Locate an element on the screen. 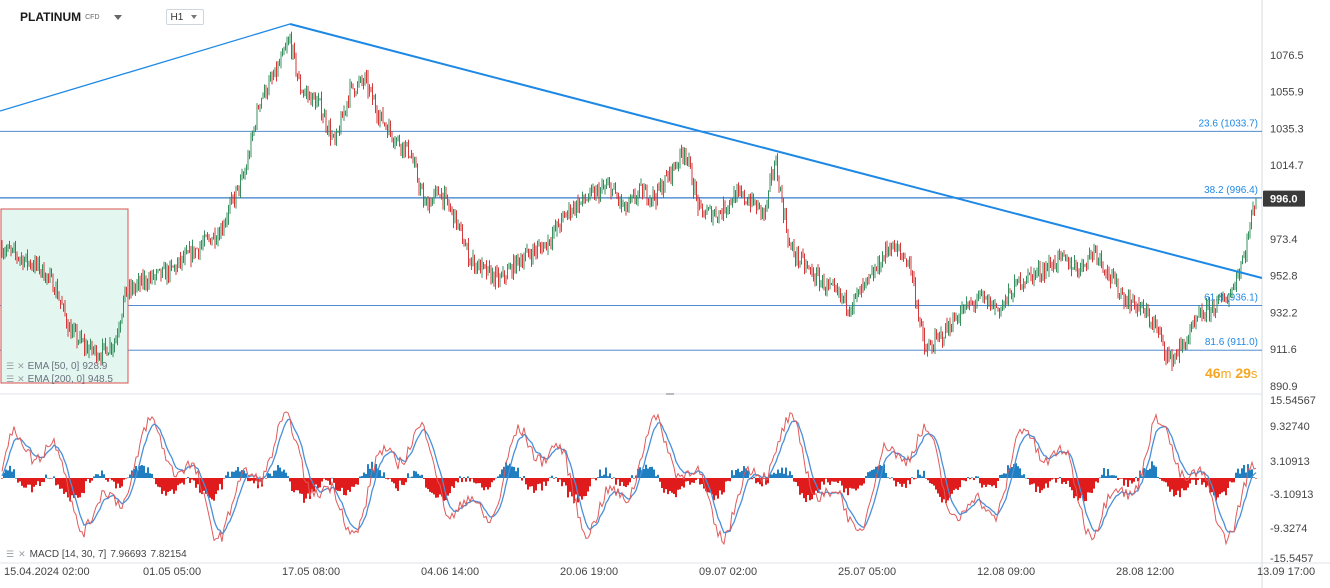 This screenshot has width=1330, height=588. price-tick-label: 952.8 is located at coordinates (1284, 277).